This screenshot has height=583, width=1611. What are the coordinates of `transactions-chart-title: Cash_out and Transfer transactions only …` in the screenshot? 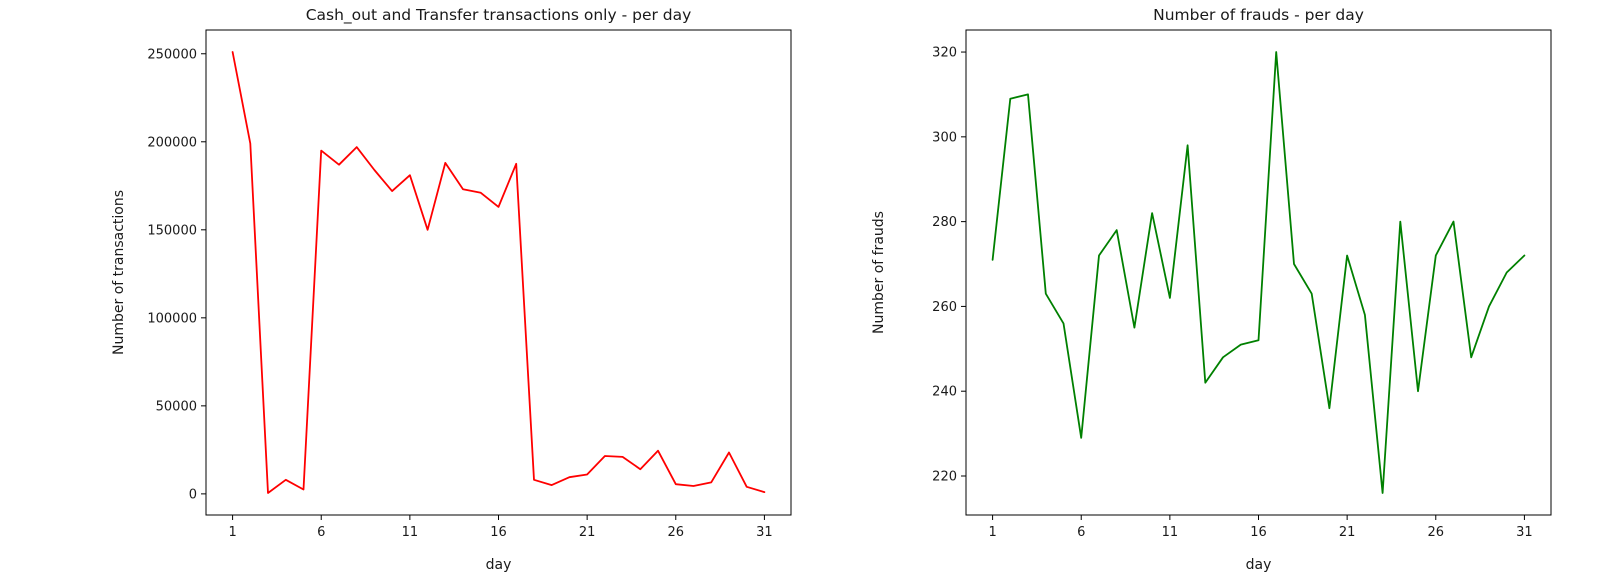 It's located at (498, 15).